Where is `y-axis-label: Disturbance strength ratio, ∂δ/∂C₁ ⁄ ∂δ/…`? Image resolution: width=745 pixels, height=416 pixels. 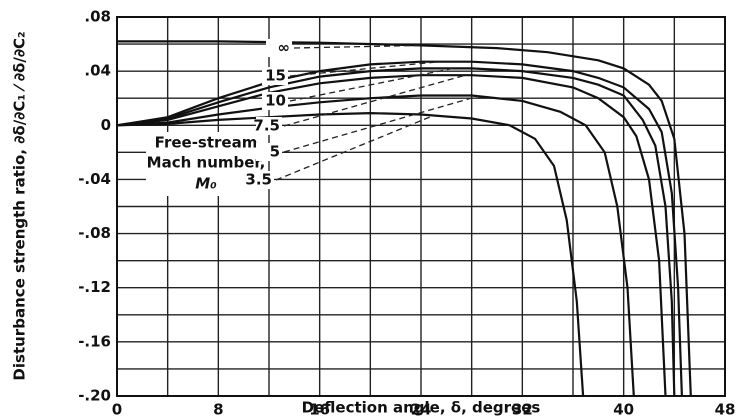 y-axis-label: Disturbance strength ratio, ∂δ/∂C₁ ⁄ ∂δ/… is located at coordinates (20, 205).